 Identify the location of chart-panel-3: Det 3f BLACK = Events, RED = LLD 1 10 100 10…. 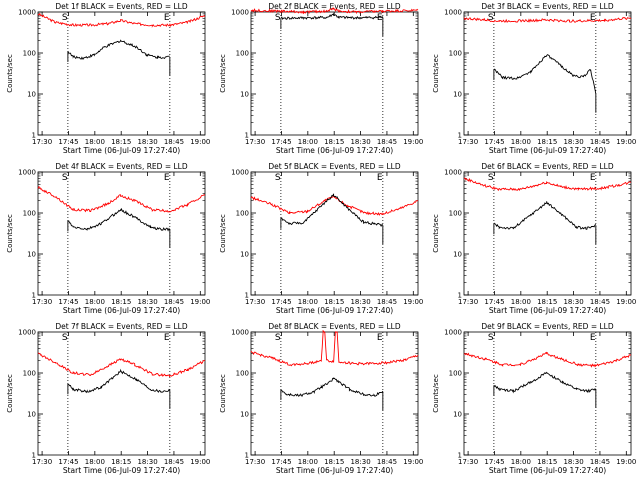
(534, 78).